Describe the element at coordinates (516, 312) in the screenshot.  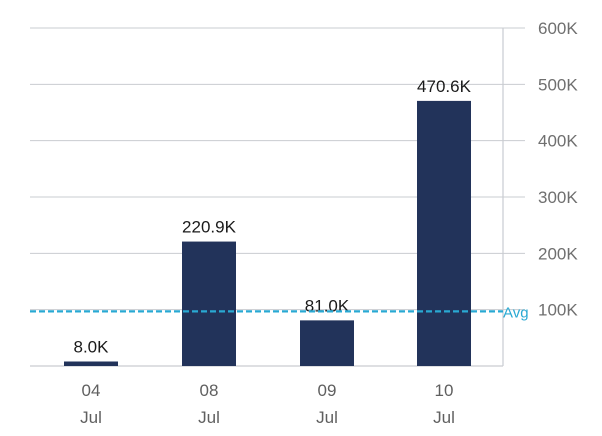
I see `average-label: Avg` at that location.